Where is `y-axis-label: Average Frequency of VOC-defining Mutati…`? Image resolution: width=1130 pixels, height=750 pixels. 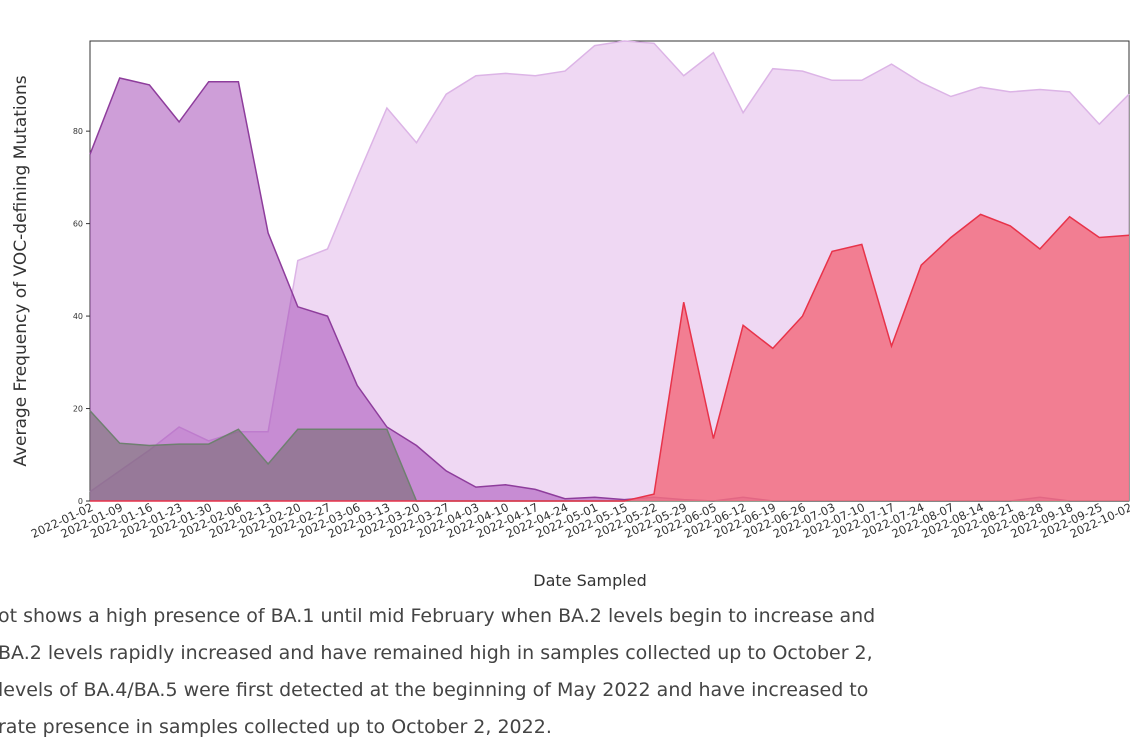
y-axis-label: Average Frequency of VOC-defining Mutati… is located at coordinates (21, 270).